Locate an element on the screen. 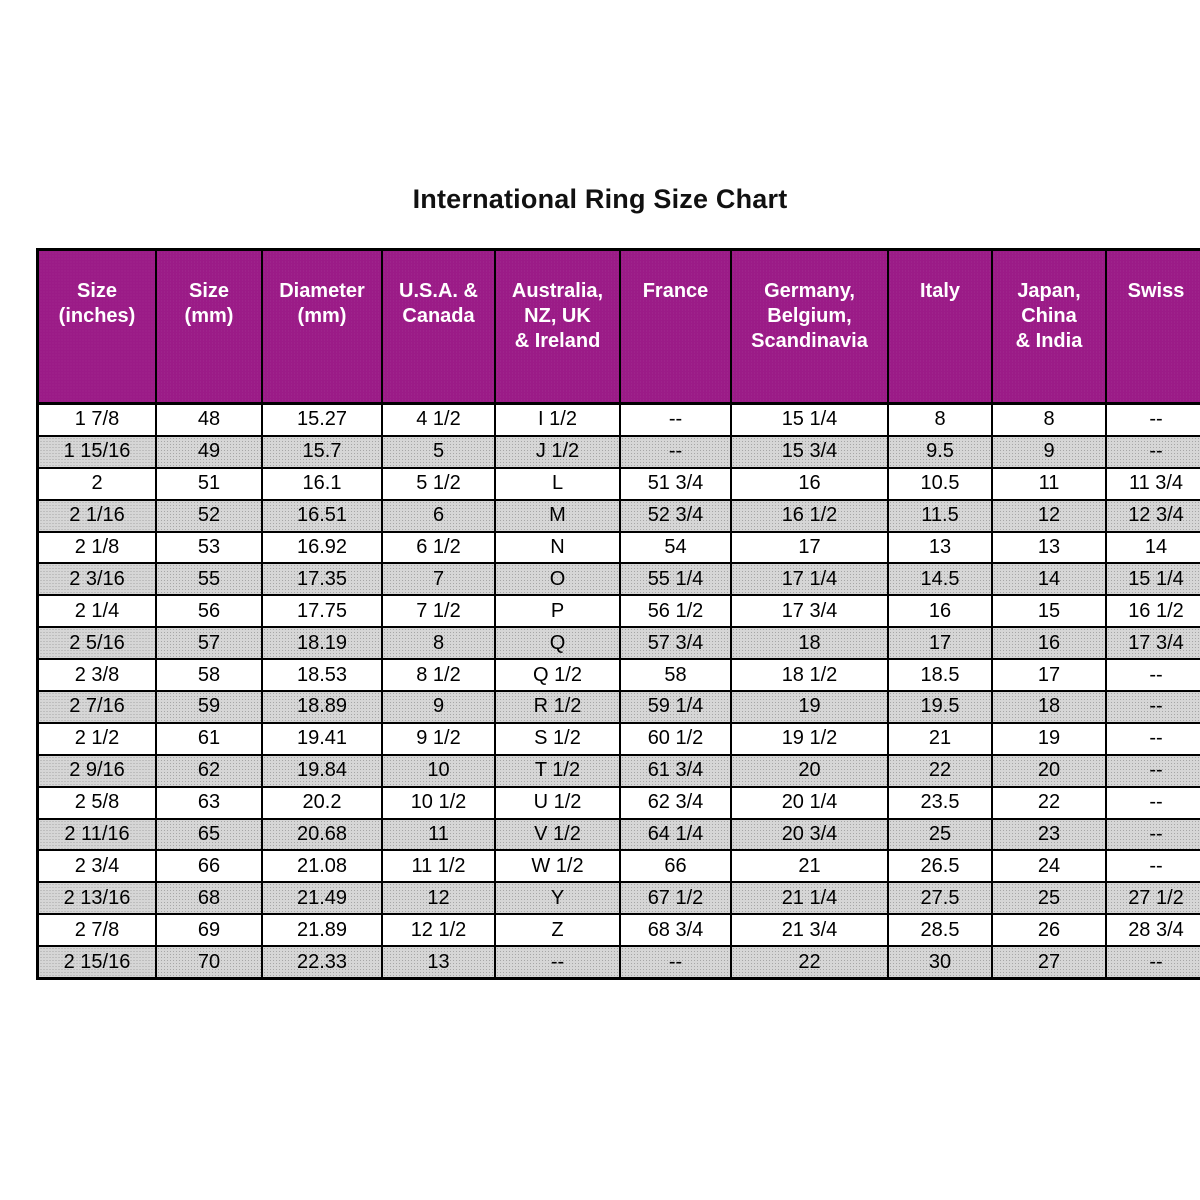  cell-size-inches: 1 15/16 is located at coordinates (96, 451).